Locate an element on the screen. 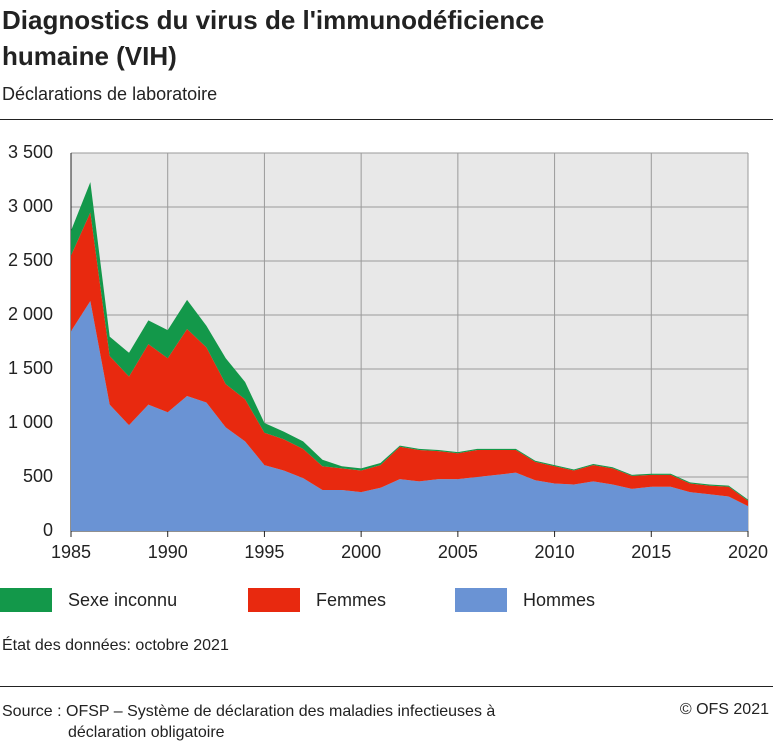 This screenshot has height=743, width=773. legend-label: Femmes is located at coordinates (351, 600).